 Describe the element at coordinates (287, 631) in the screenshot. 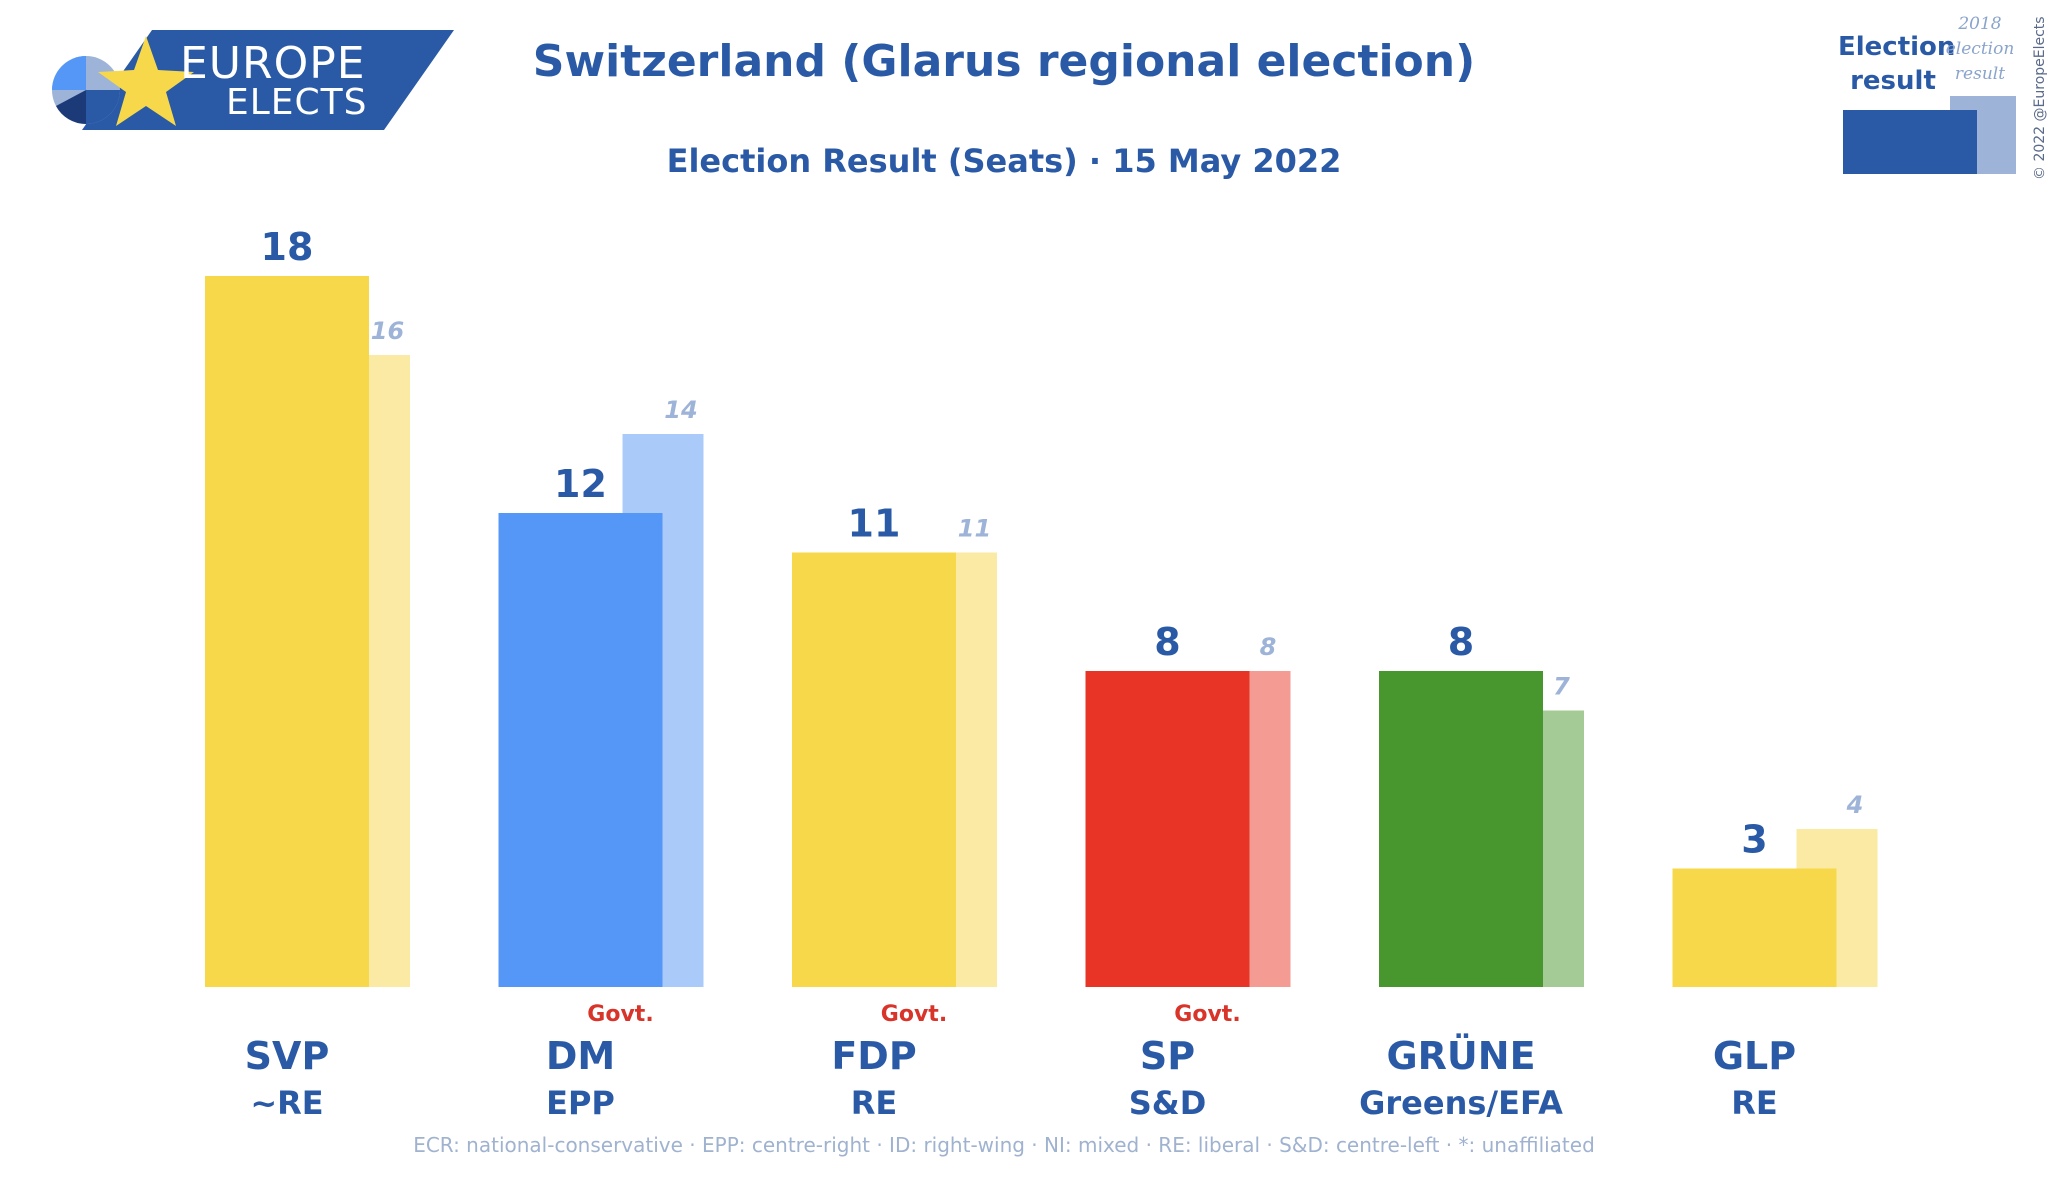

I see `bar-2022-svp` at that location.